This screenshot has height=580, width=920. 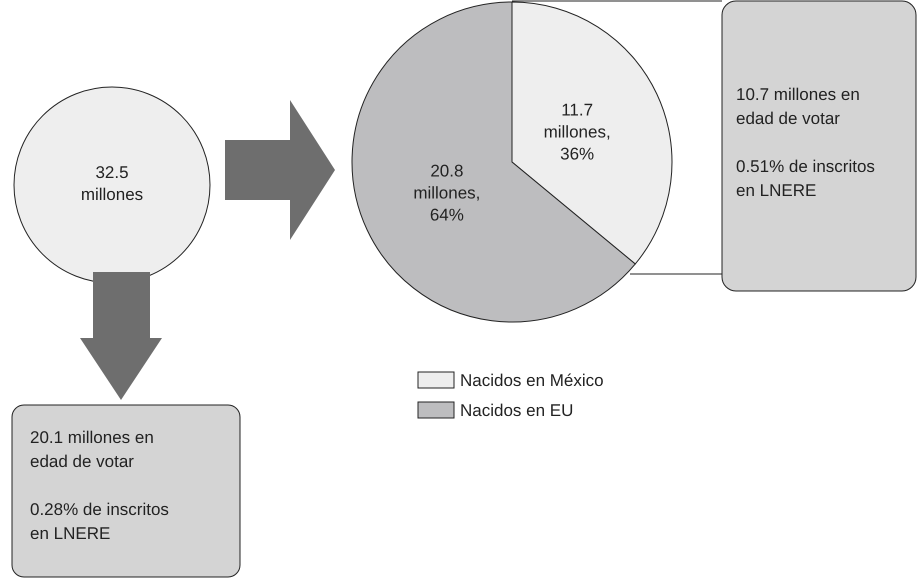 What do you see at coordinates (577, 132) in the screenshot?
I see `data-label: 11.7 millones, 36%` at bounding box center [577, 132].